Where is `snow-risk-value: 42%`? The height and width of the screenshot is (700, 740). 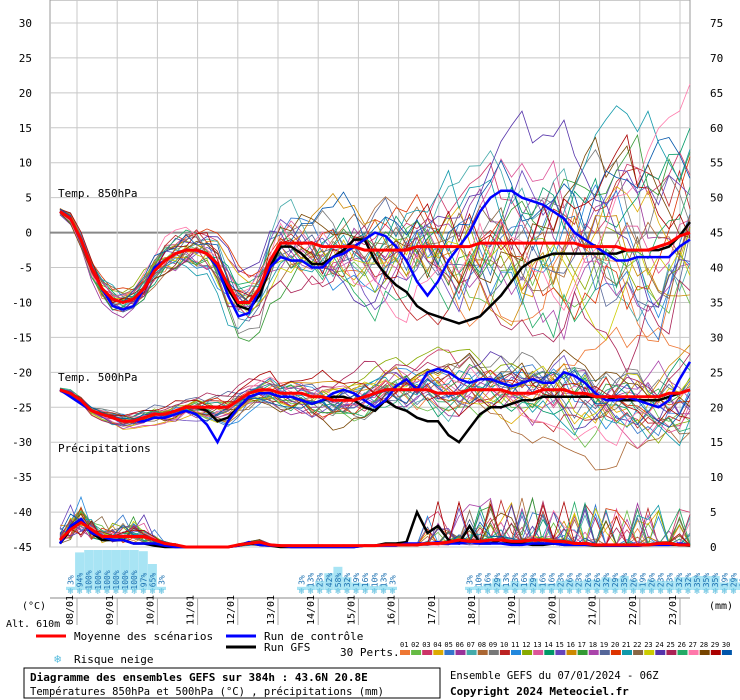
snow-risk-value: 42% is located at coordinates (329, 580).